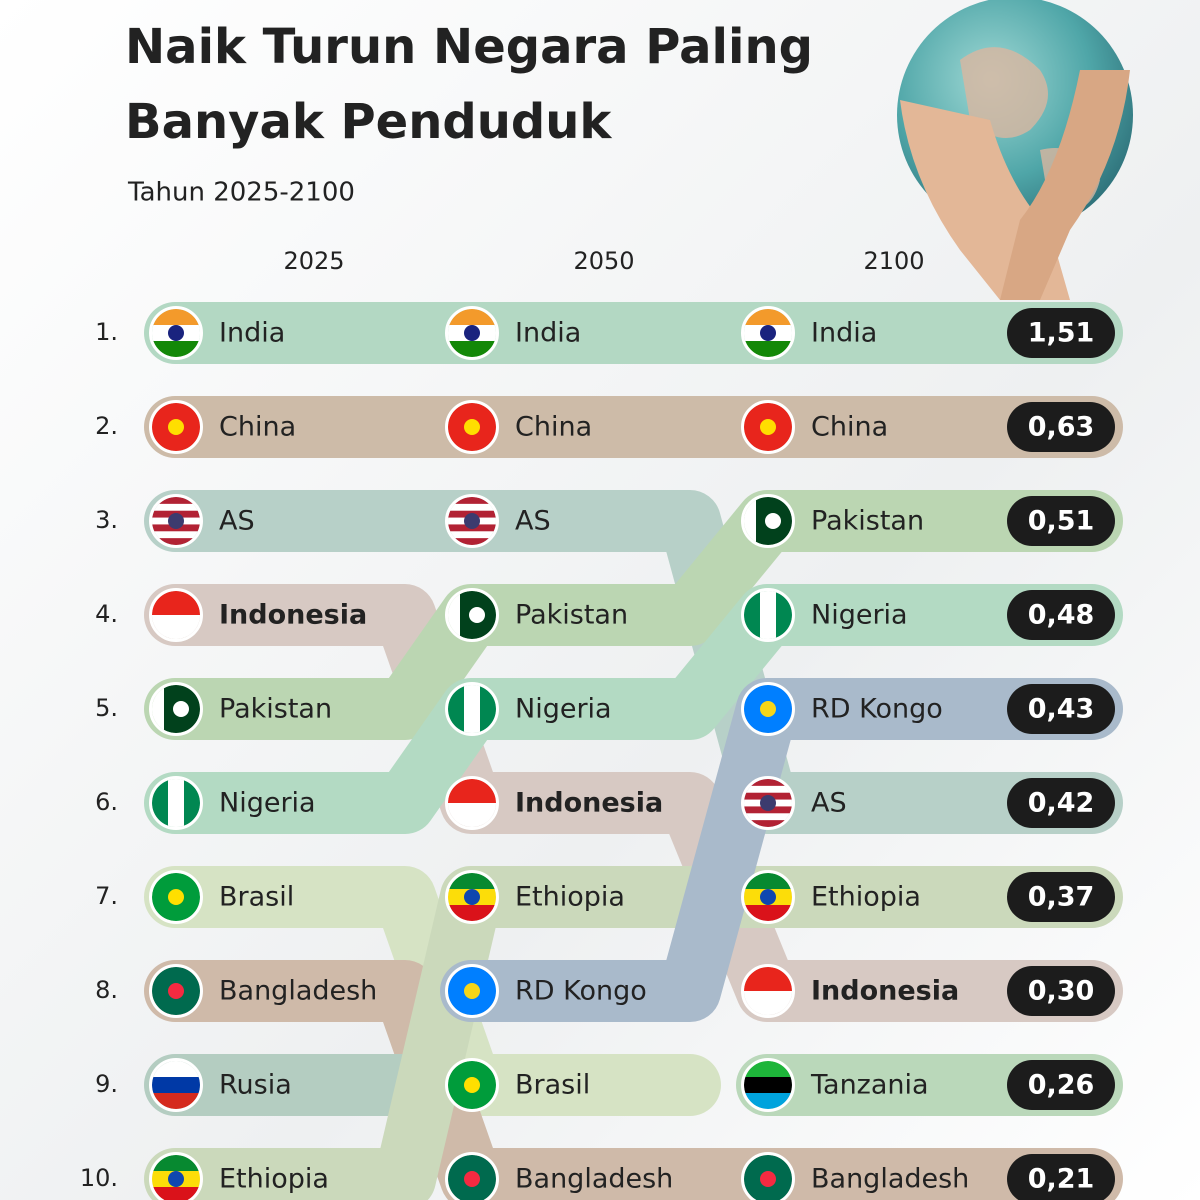 This screenshot has height=1200, width=1200. I want to click on rank-label: 2., so click(106, 426).